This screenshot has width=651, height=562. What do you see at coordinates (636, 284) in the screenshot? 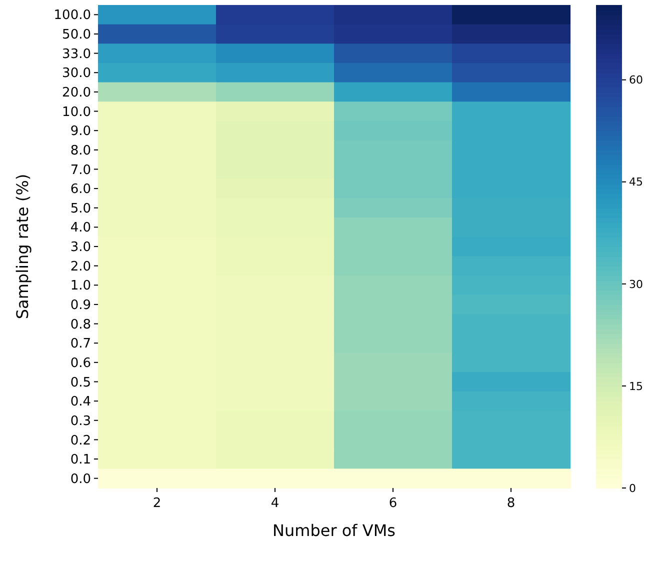
I see `color-bar-label: 30` at bounding box center [636, 284].